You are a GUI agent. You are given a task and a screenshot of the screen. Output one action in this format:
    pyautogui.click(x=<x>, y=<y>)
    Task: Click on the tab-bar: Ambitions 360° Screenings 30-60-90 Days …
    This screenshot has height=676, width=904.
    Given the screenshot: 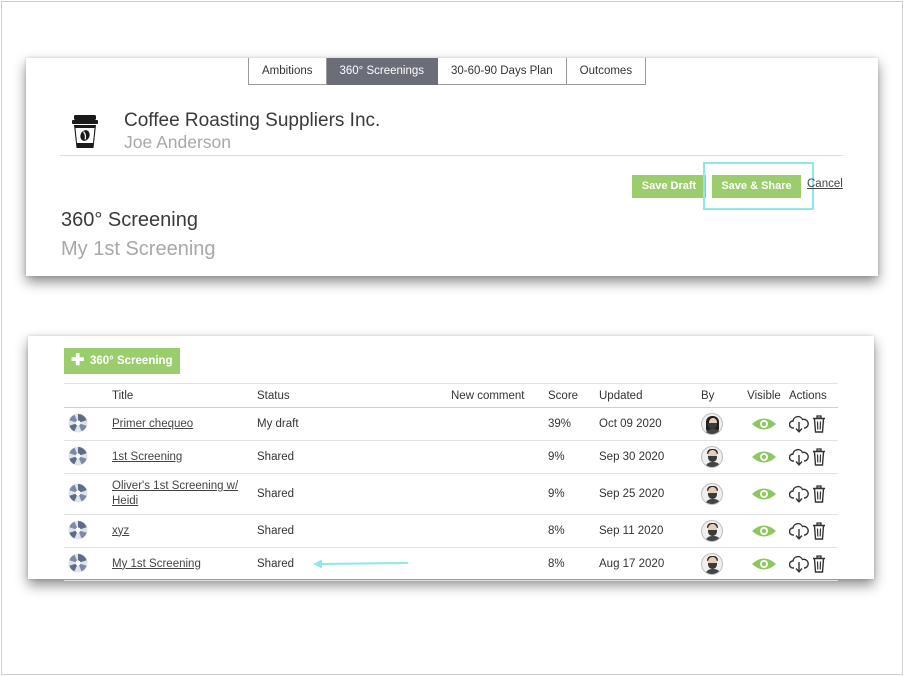 What is the action you would take?
    pyautogui.click(x=447, y=71)
    